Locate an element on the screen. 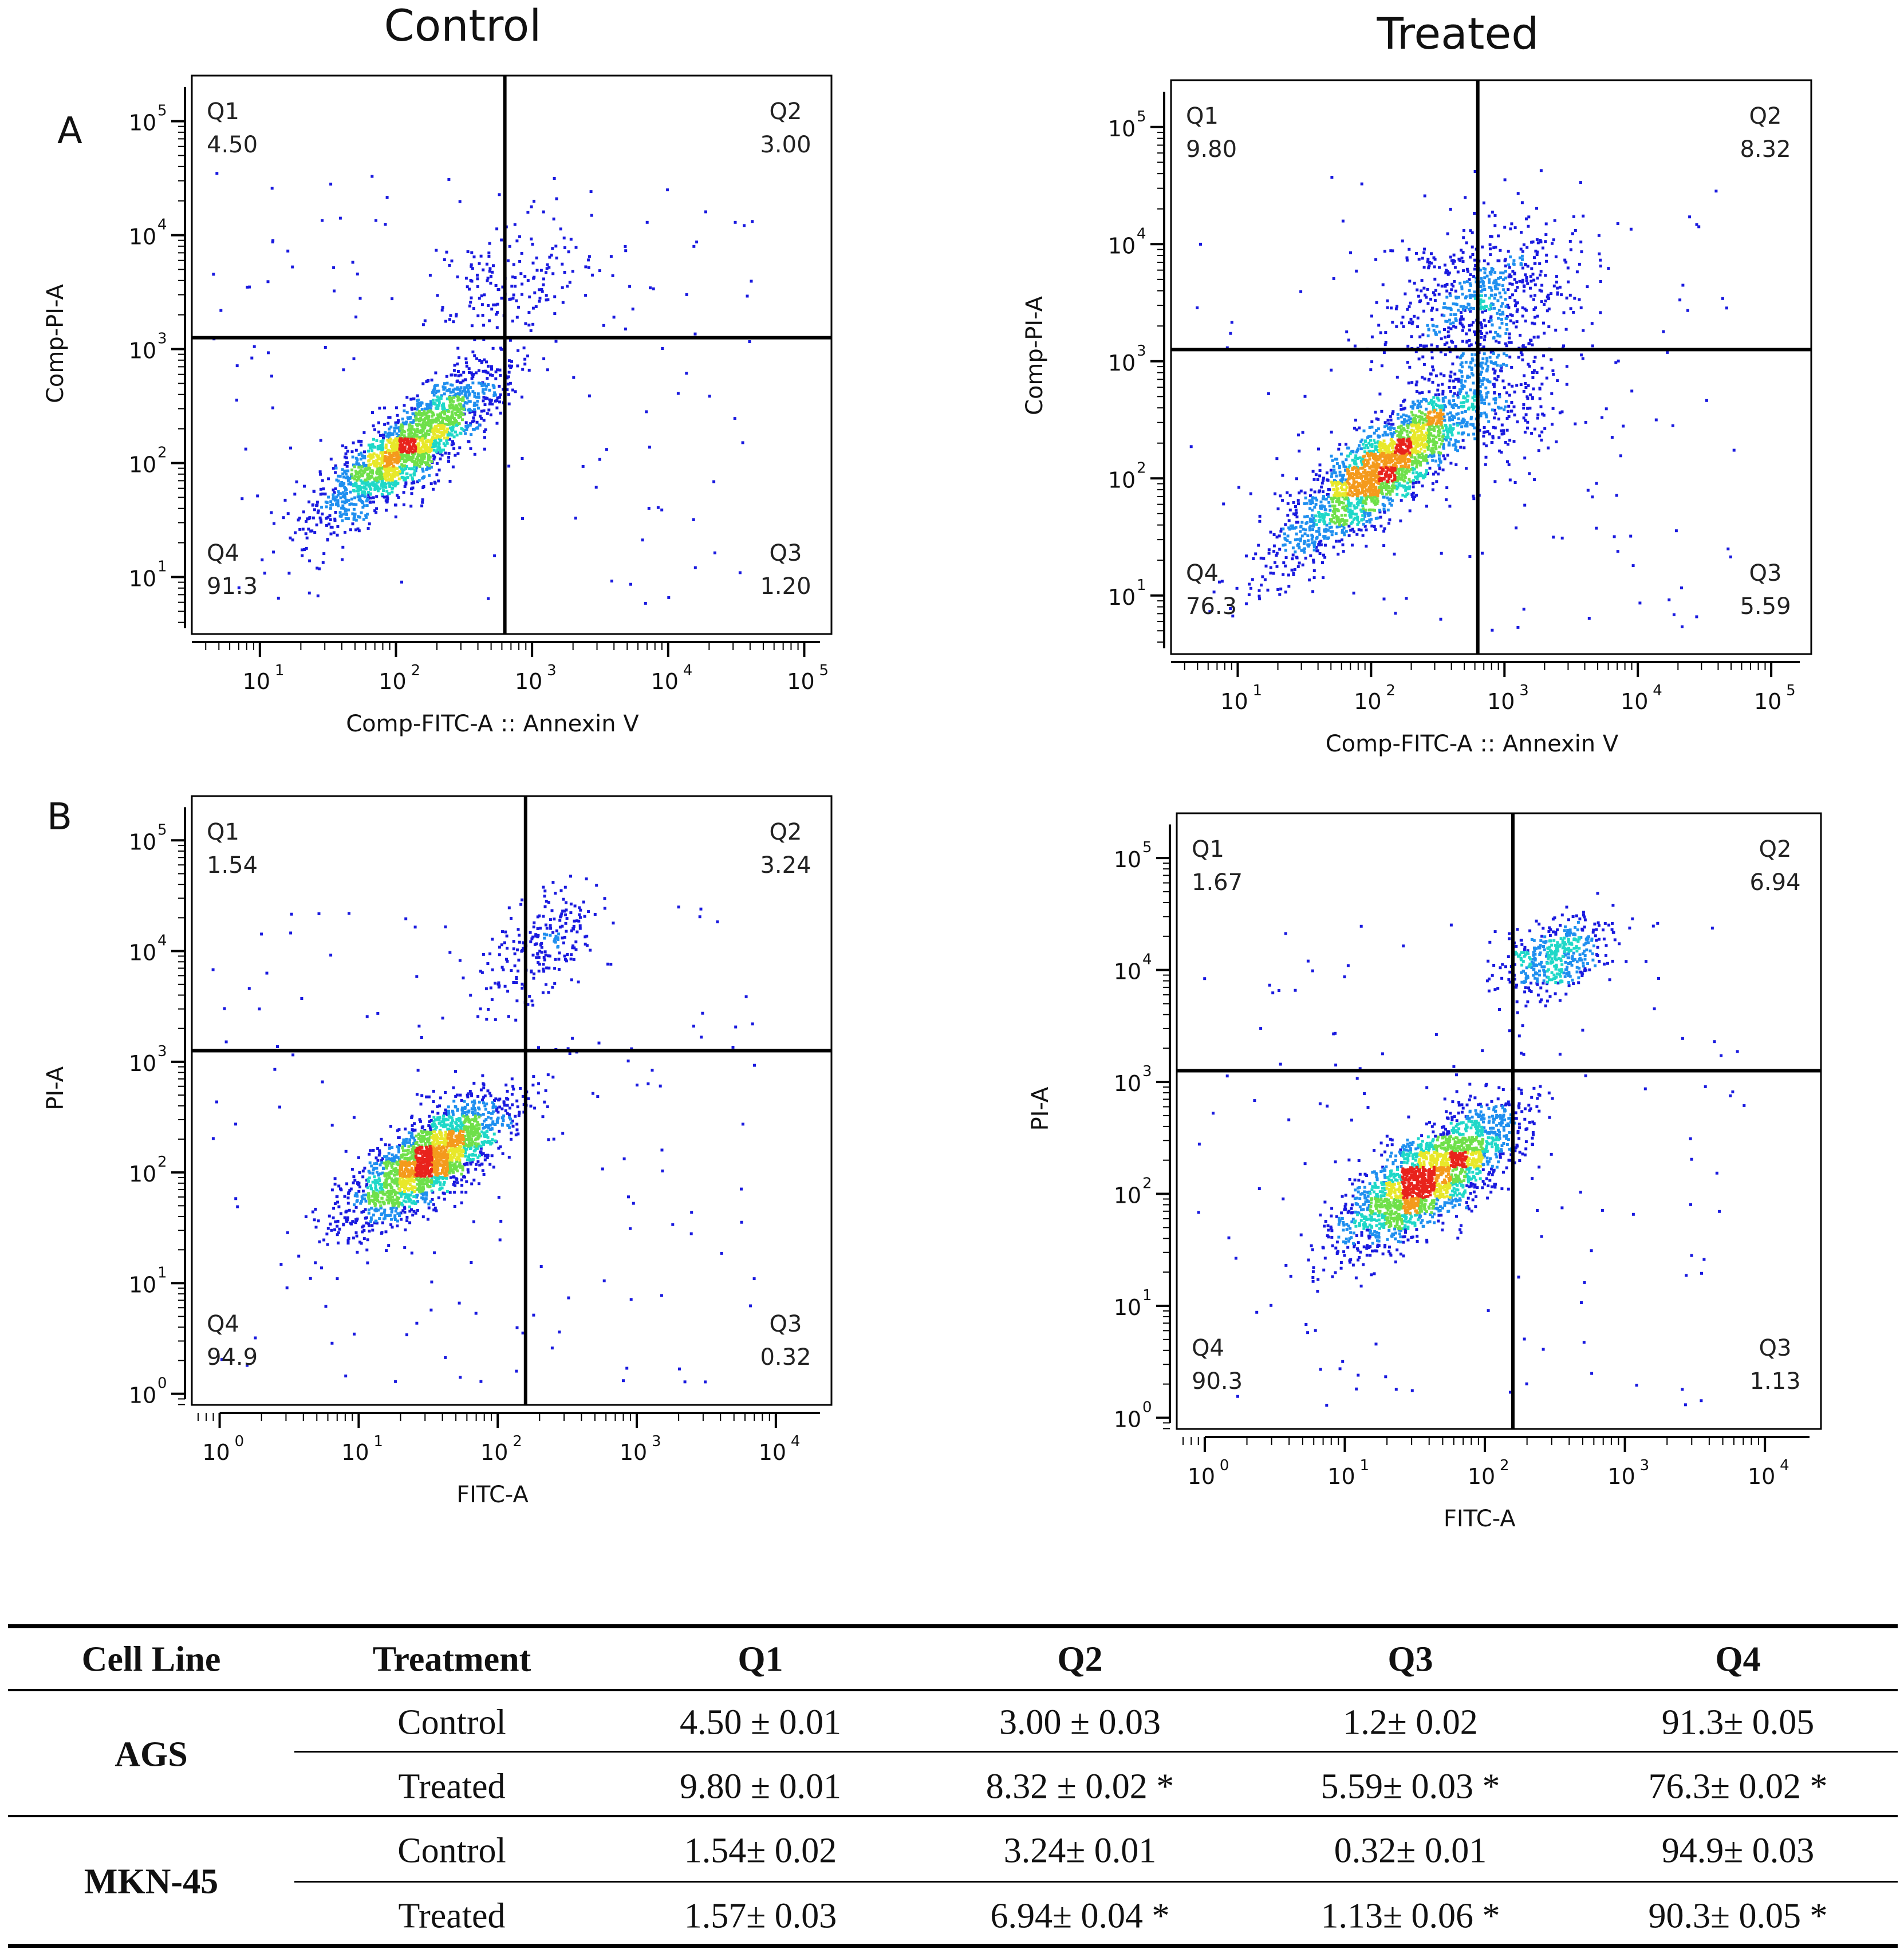  x-tick-exponent: 0 is located at coordinates (1224, 1465).